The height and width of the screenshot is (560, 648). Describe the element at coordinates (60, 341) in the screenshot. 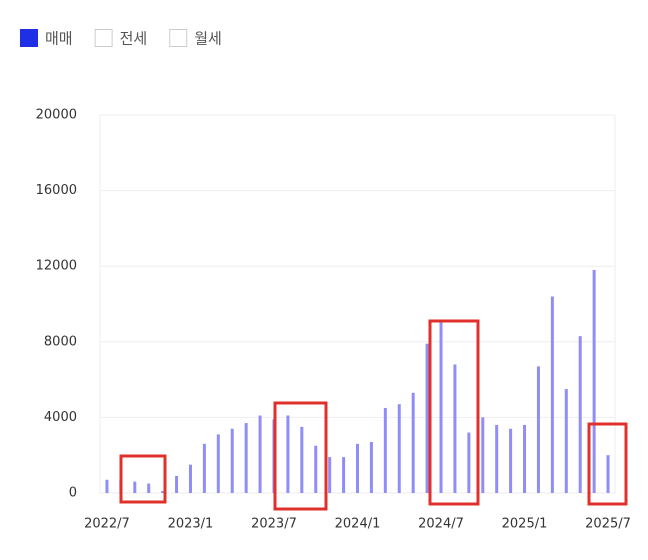

I see `y-tick-label: 8000` at that location.